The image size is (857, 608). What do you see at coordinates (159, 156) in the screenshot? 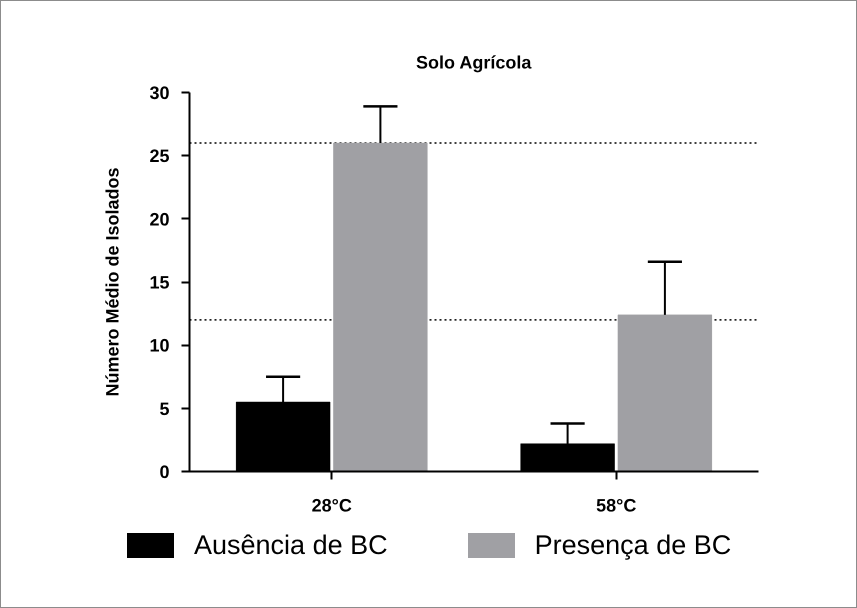
I see `y-tick-label: 25` at bounding box center [159, 156].